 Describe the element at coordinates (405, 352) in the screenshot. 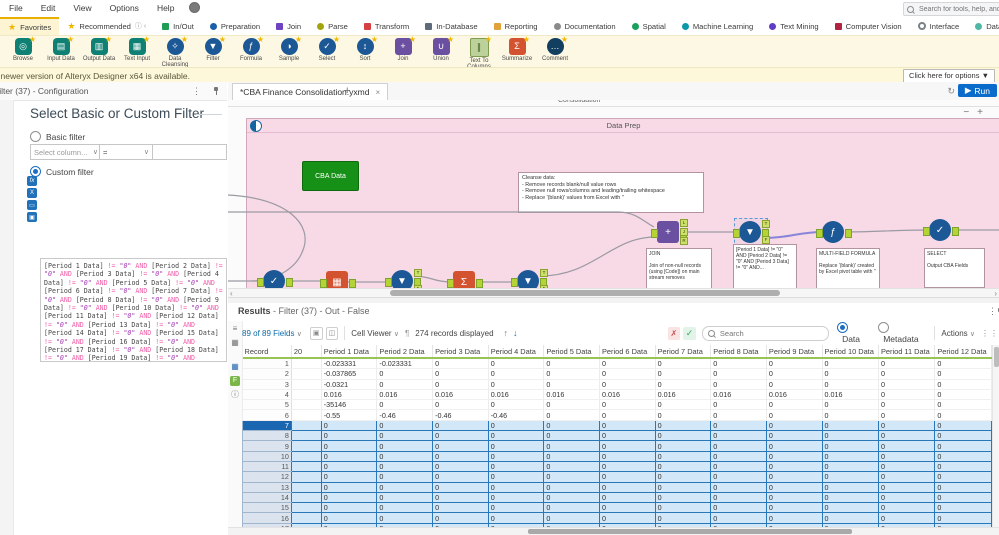

I see `column-header-period-2-data: Period 2 Data` at that location.